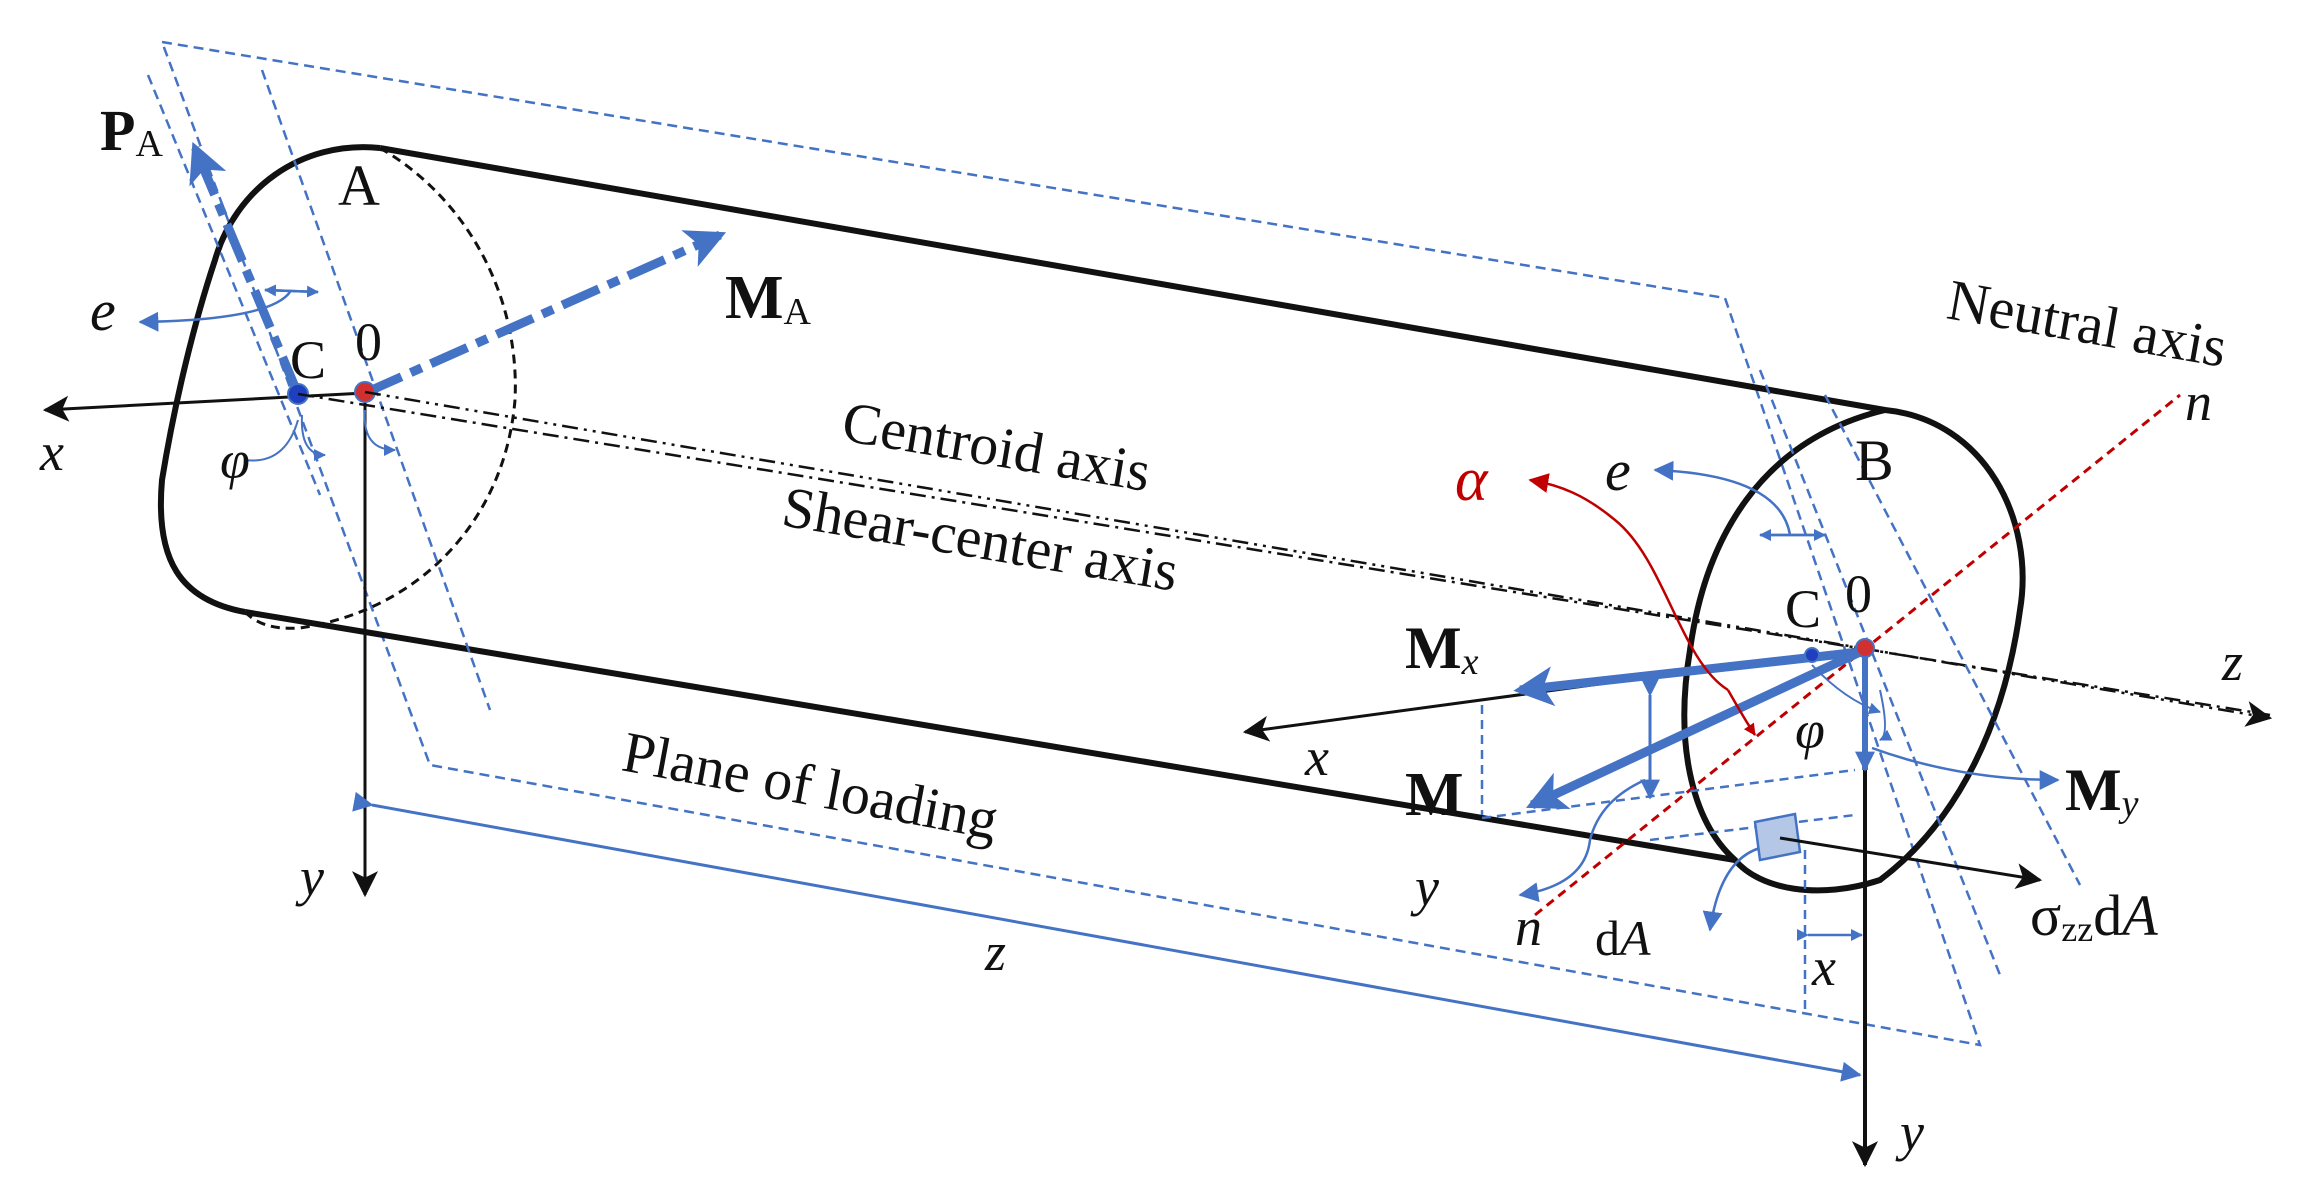 The image size is (2312, 1198). I want to click on label-section-B: B, so click(1874, 460).